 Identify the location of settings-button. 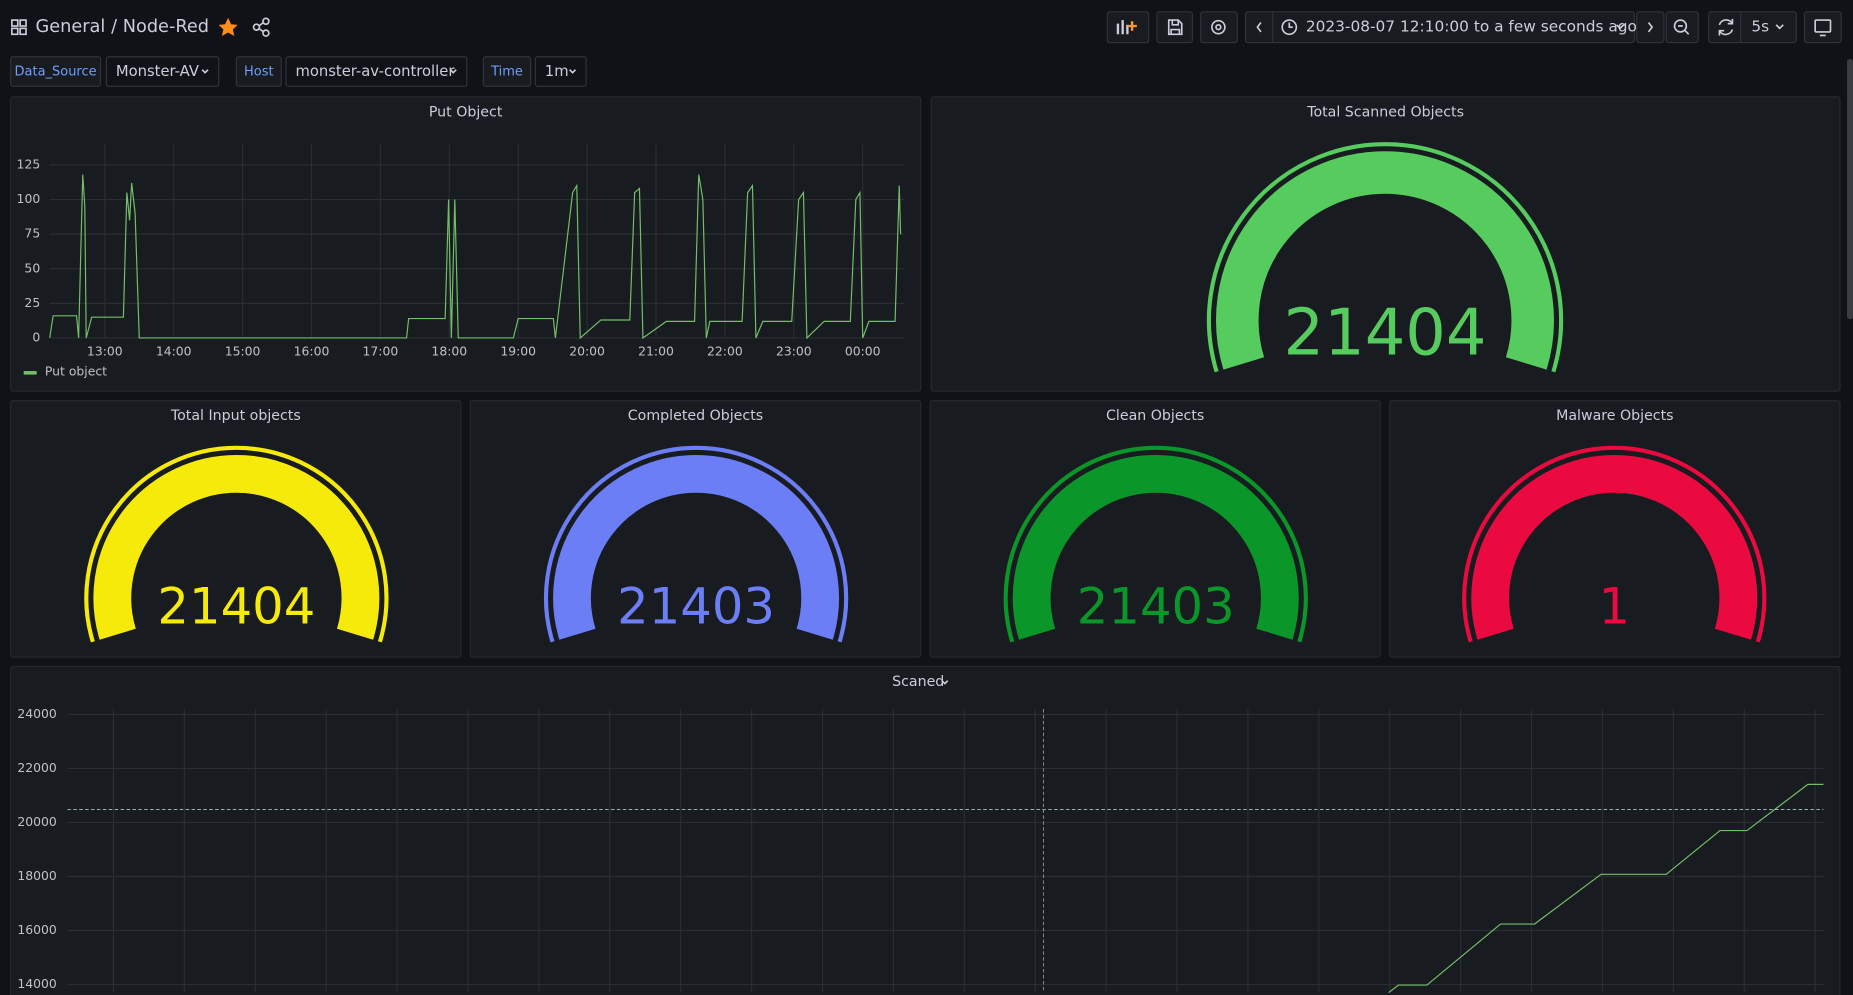
(1219, 27).